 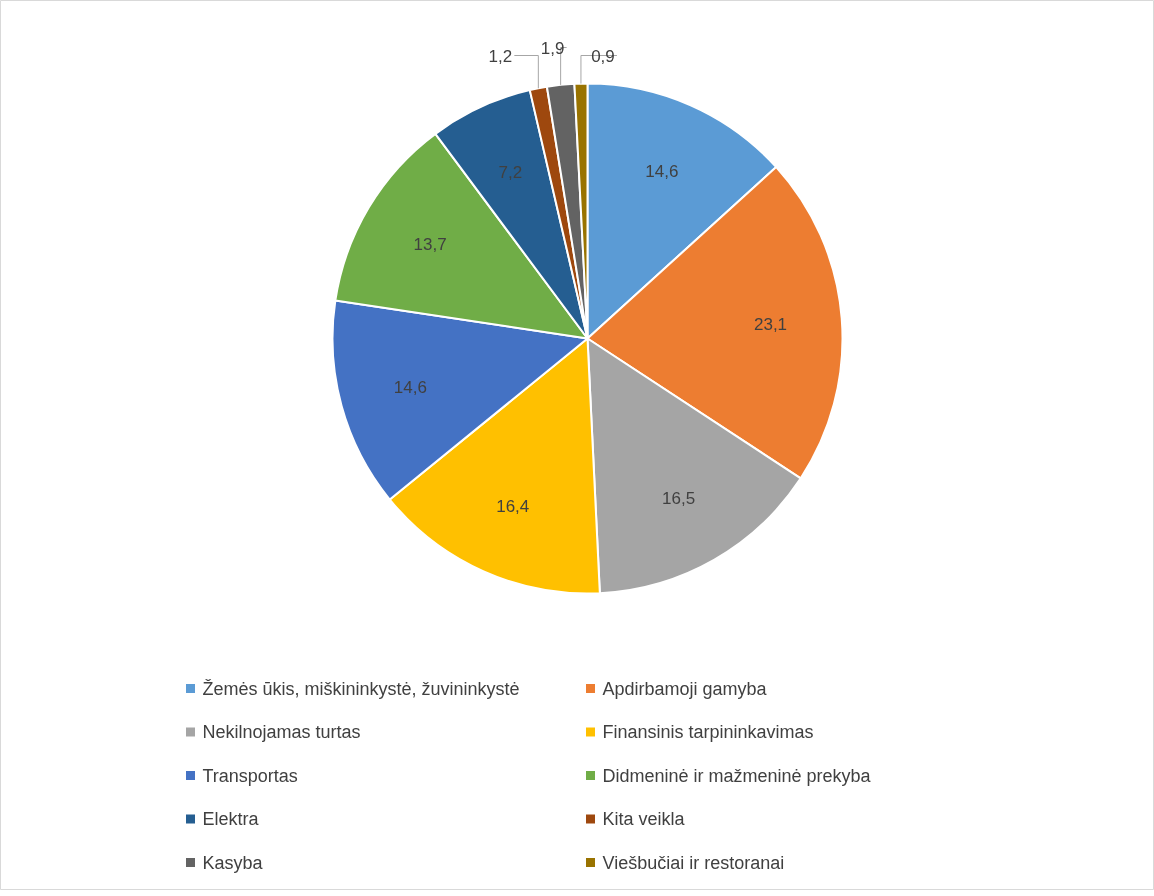 I want to click on data-label: 16,4, so click(x=513, y=507).